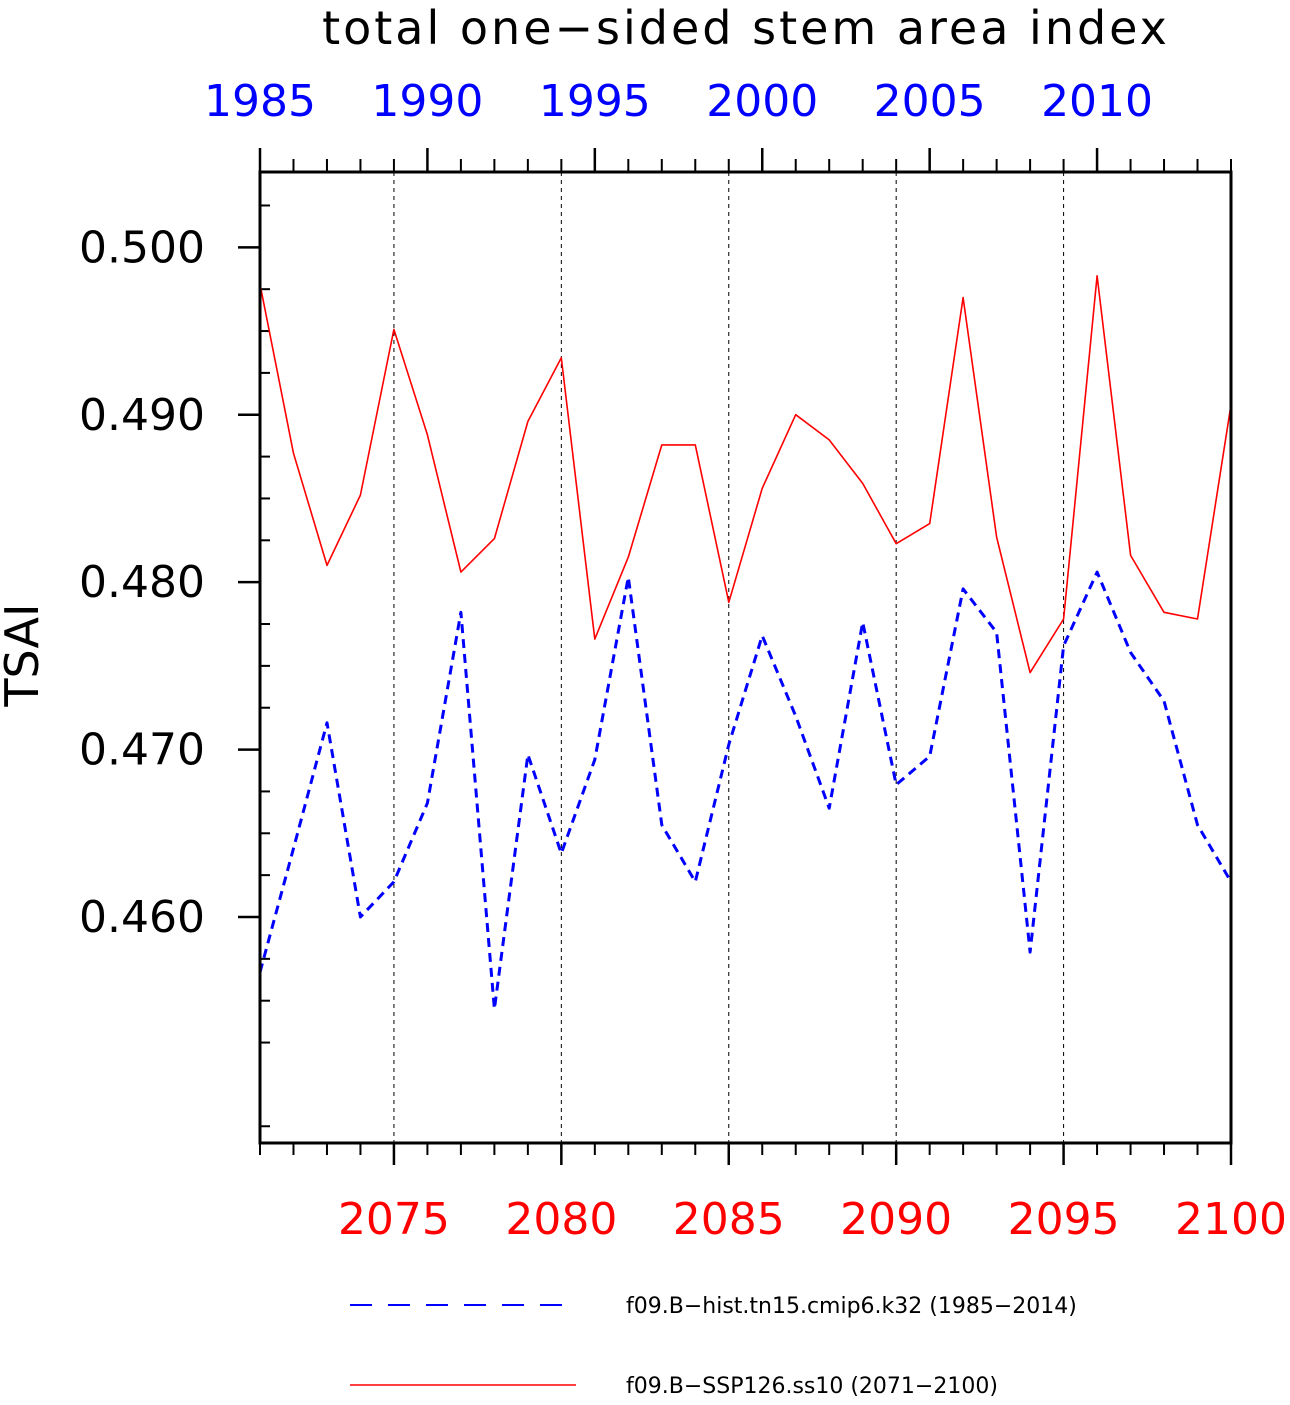  I want to click on legend-label-ssp: f09.B−SSP126.ss10 (2071−2100), so click(812, 1386).